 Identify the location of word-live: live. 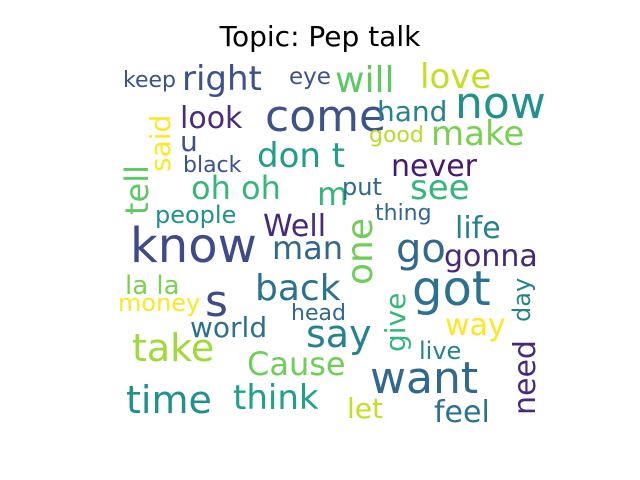
(440, 351).